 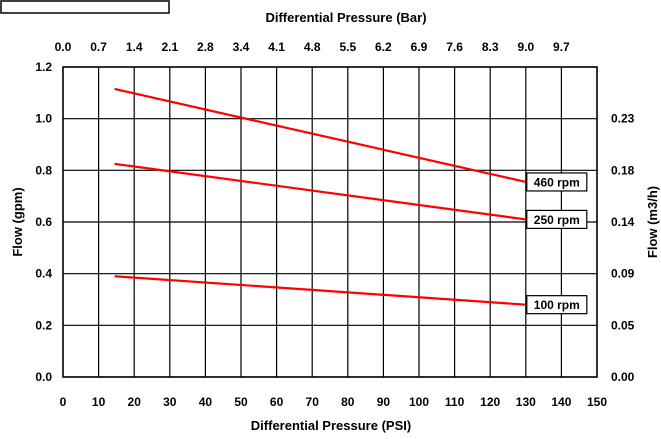 I want to click on top-tick-label: 8.3, so click(x=490, y=47).